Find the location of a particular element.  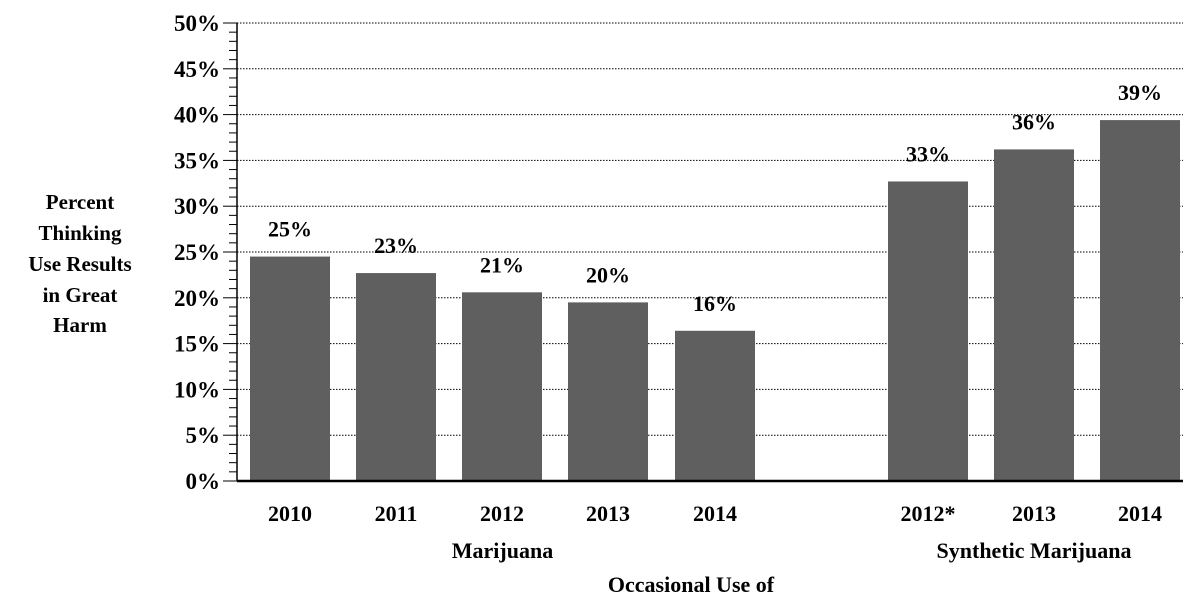

y-axis-title-line-5: Harm is located at coordinates (80, 325).